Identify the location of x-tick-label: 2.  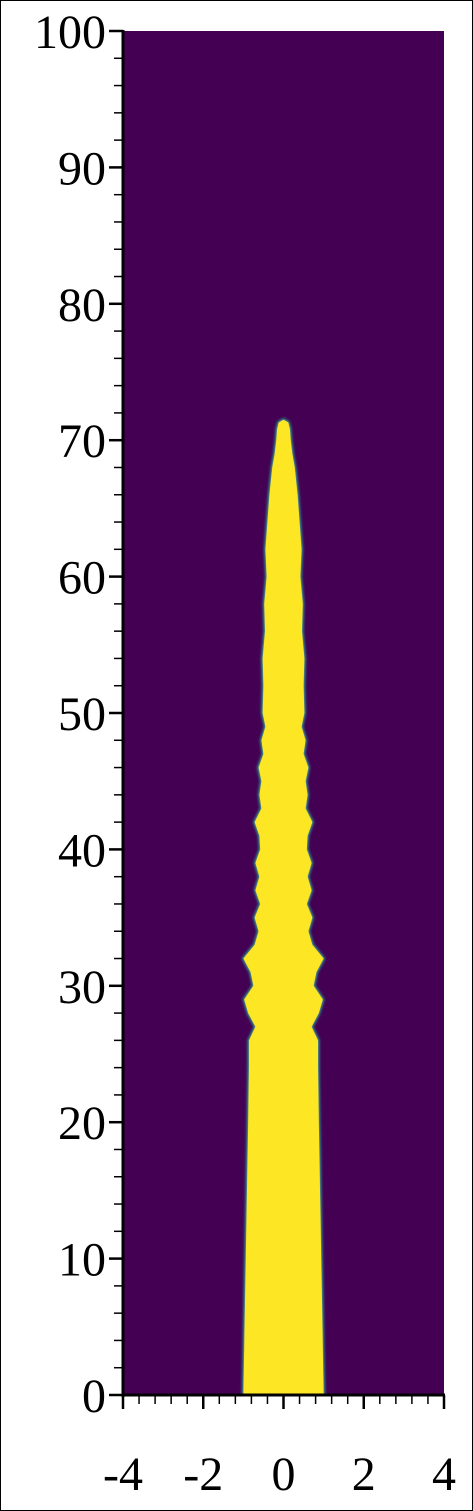
(364, 1474).